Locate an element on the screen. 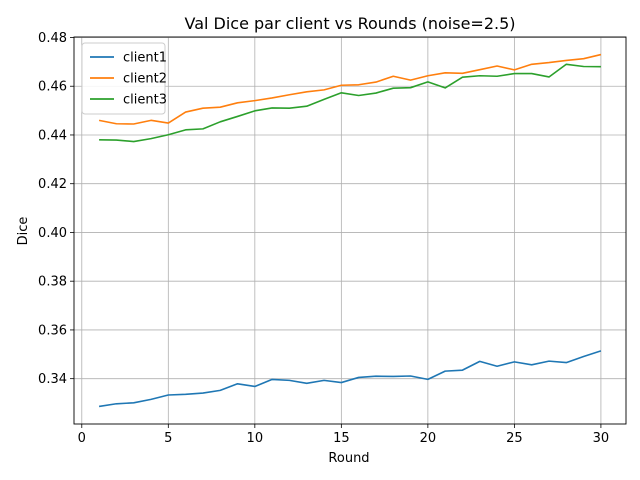 The height and width of the screenshot is (480, 640). y-tick-label: 0.36 is located at coordinates (52, 330).